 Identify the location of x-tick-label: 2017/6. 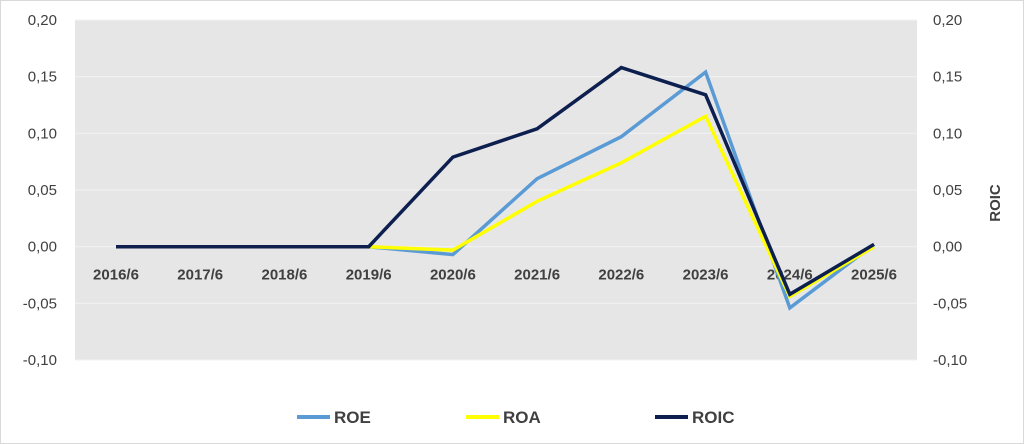
(200, 275).